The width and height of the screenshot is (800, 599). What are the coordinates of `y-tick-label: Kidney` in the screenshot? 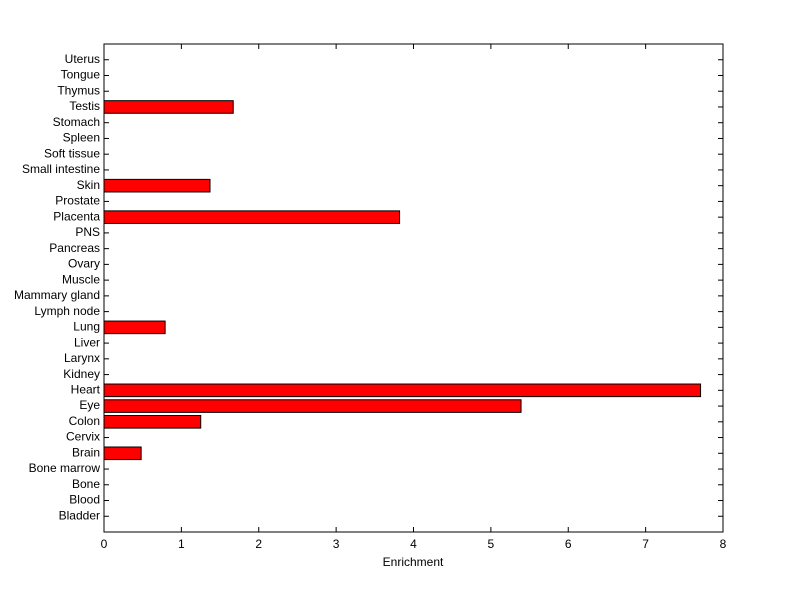 It's located at (81, 374).